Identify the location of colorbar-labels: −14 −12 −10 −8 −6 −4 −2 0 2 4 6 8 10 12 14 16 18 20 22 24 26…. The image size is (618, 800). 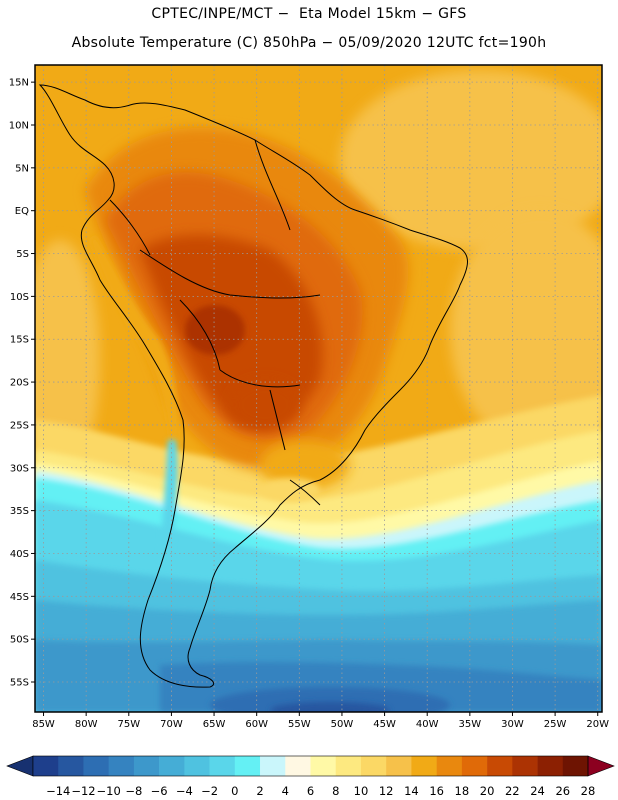
(320, 791).